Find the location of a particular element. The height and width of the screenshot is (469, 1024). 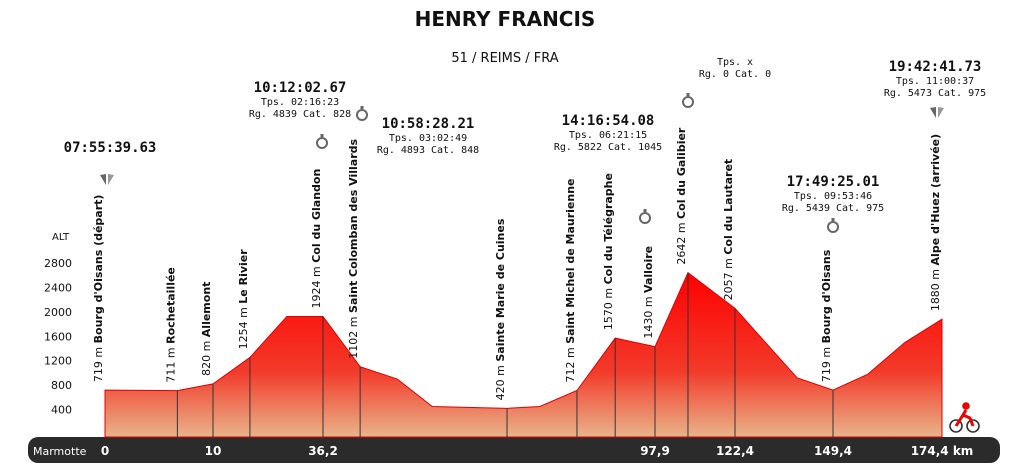

waypoint-altitude: 1880 m is located at coordinates (935, 290).